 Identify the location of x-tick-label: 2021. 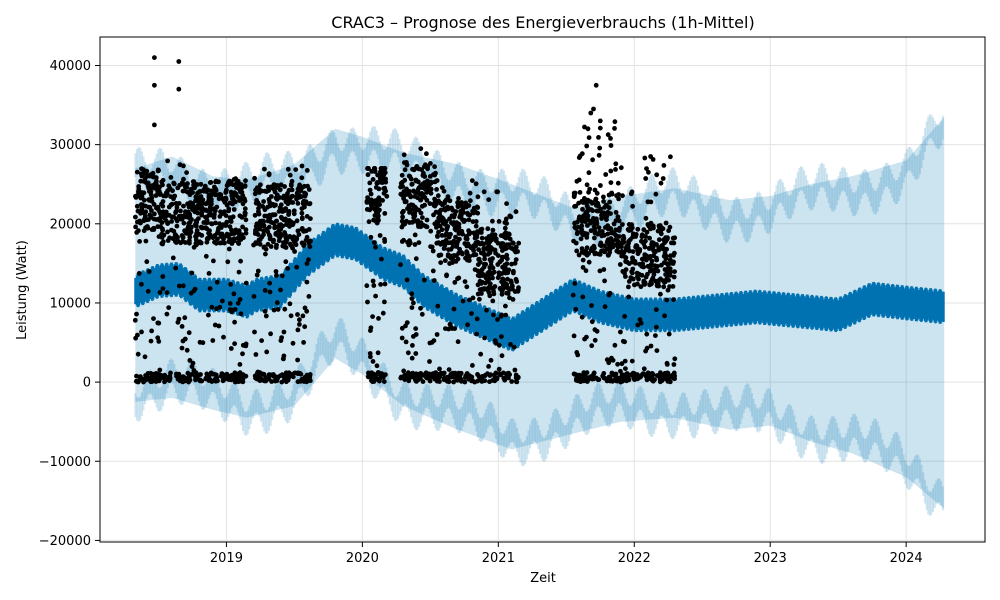
(498, 558).